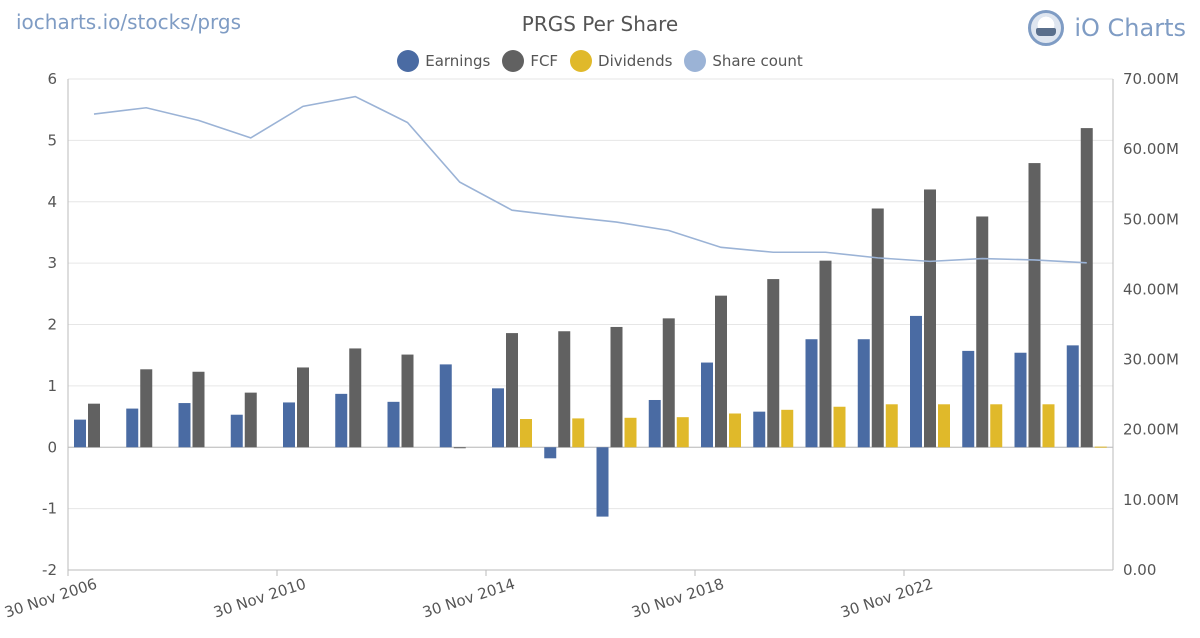 This screenshot has height=638, width=1200. What do you see at coordinates (513, 61) in the screenshot?
I see `legend-swatch-fcf` at bounding box center [513, 61].